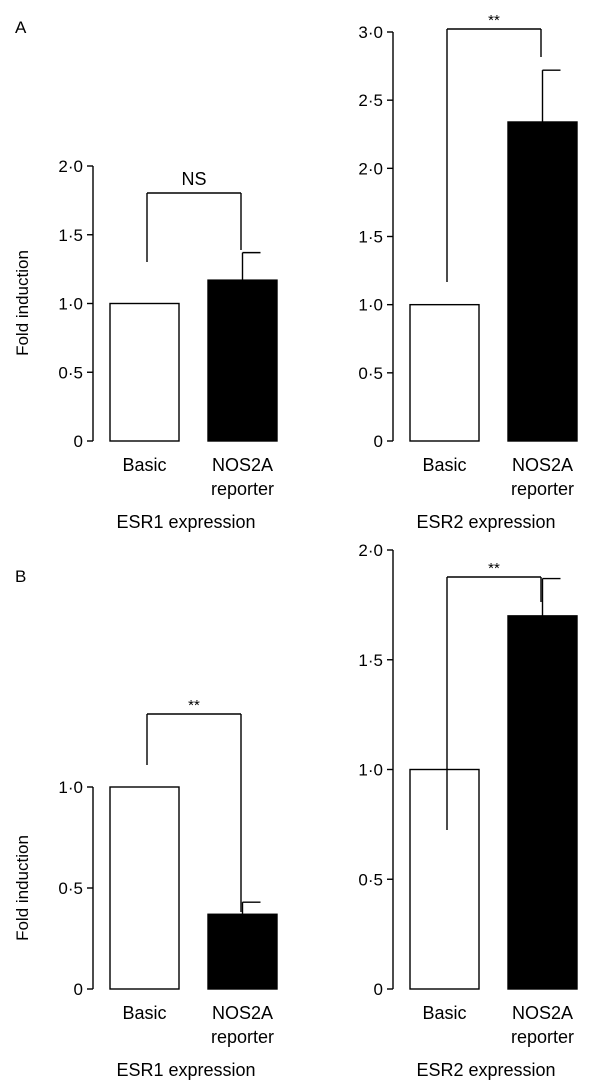 The height and width of the screenshot is (1080, 603). Describe the element at coordinates (370, 100) in the screenshot. I see `chart-2-y-tick-label: 2·5` at that location.